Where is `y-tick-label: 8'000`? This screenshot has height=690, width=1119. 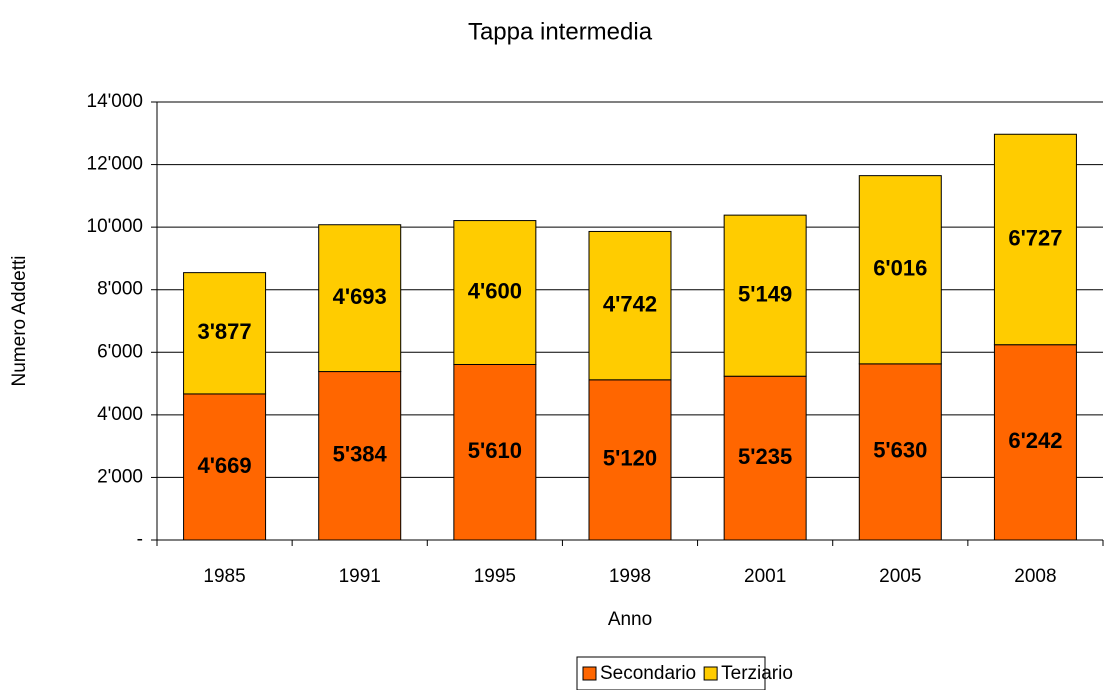 y-tick-label: 8'000 is located at coordinates (120, 289).